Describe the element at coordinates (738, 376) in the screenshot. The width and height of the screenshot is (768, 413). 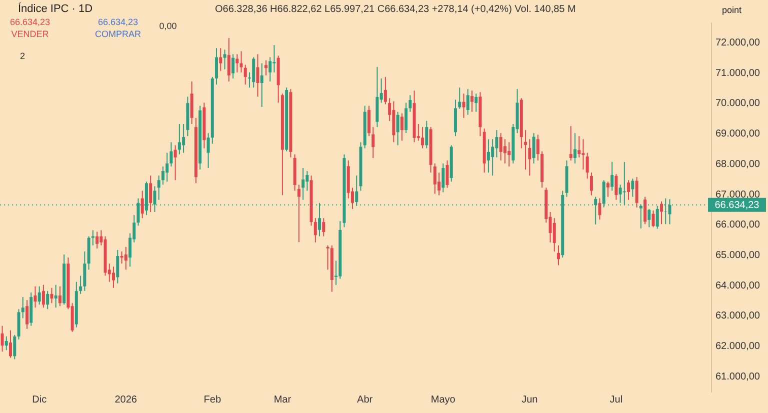
I see `y-tick-label: 61.000,00` at that location.